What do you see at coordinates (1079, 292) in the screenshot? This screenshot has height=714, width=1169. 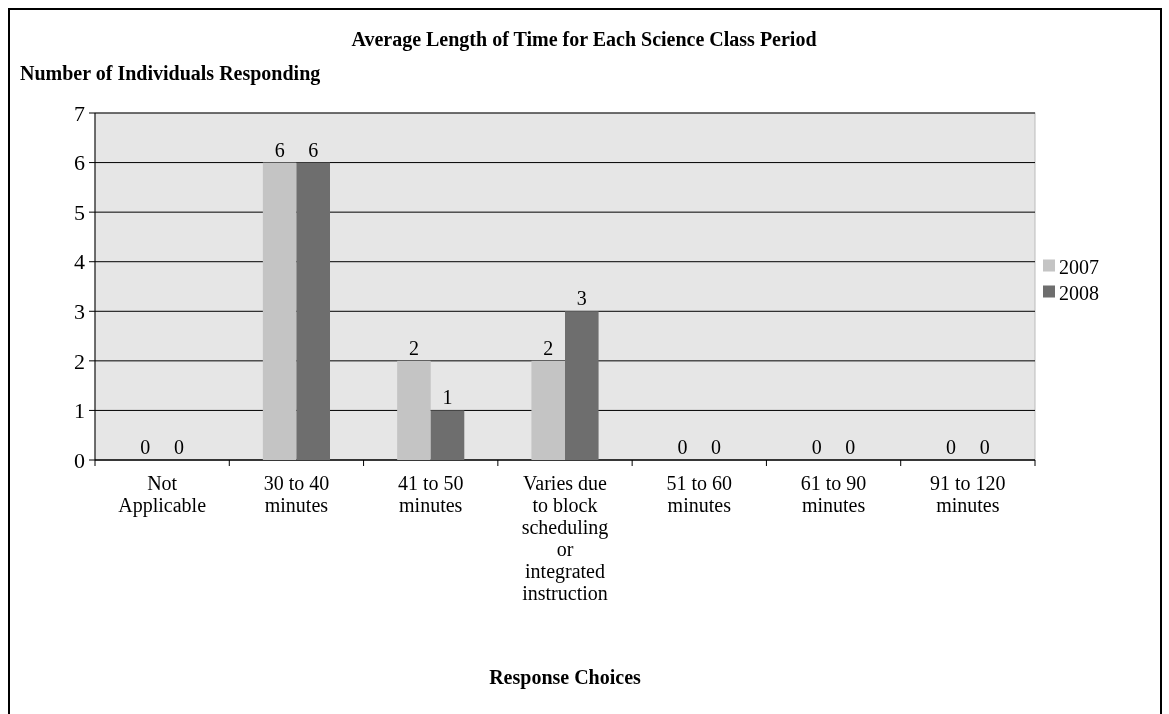 I see `legend-label: 2008` at bounding box center [1079, 292].